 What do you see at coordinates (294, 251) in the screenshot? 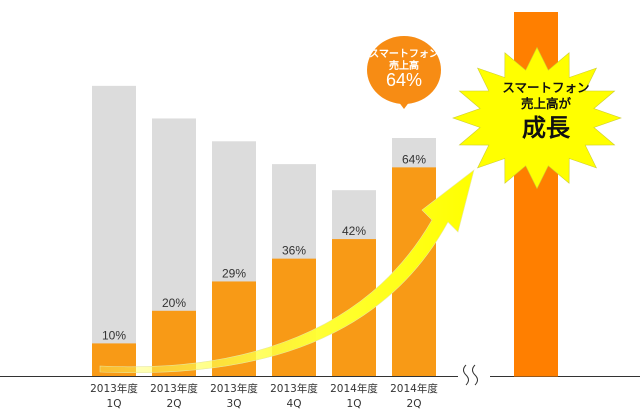
I see `bar-value-label: 36%` at bounding box center [294, 251].